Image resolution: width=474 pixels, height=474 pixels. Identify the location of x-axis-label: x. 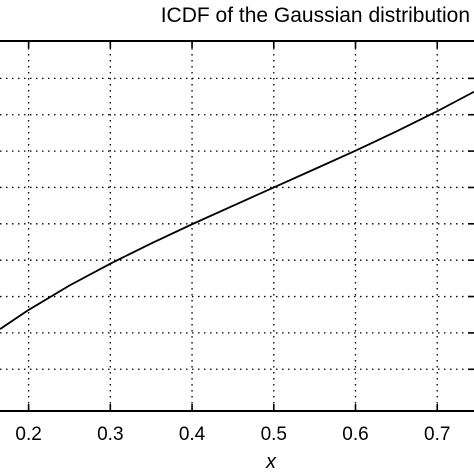
(271, 462).